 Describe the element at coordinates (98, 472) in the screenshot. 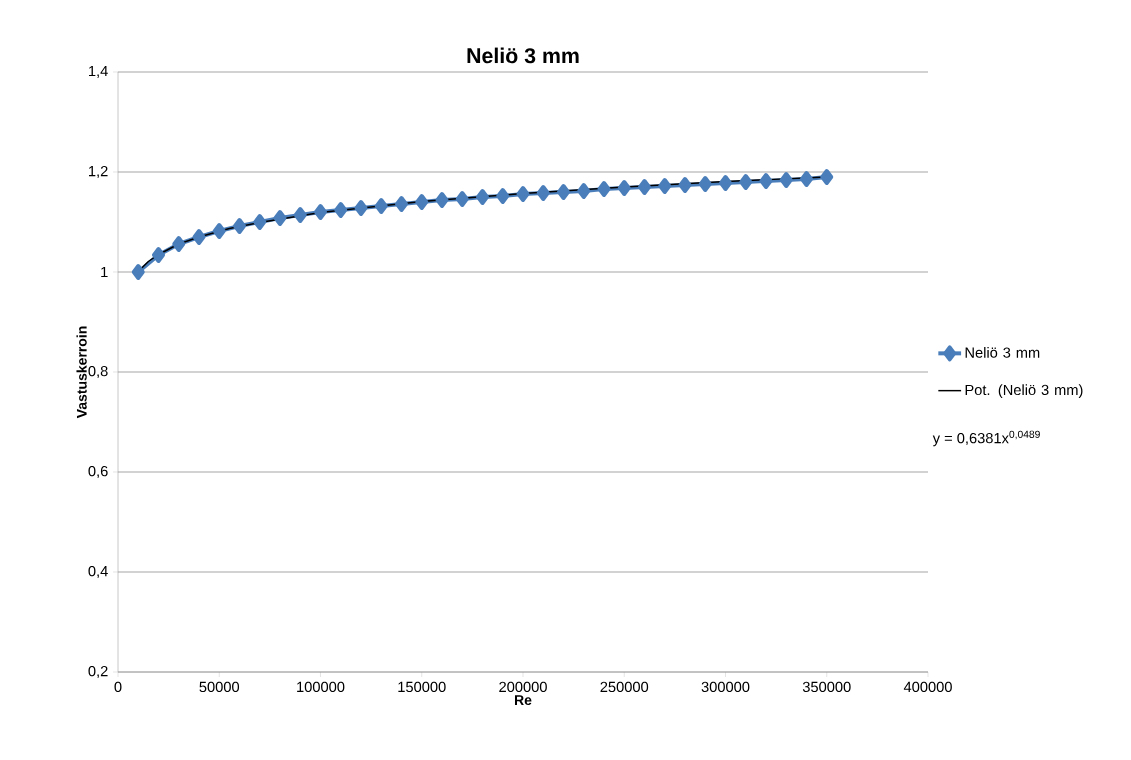

I see `y-tick-label: 0,6` at that location.